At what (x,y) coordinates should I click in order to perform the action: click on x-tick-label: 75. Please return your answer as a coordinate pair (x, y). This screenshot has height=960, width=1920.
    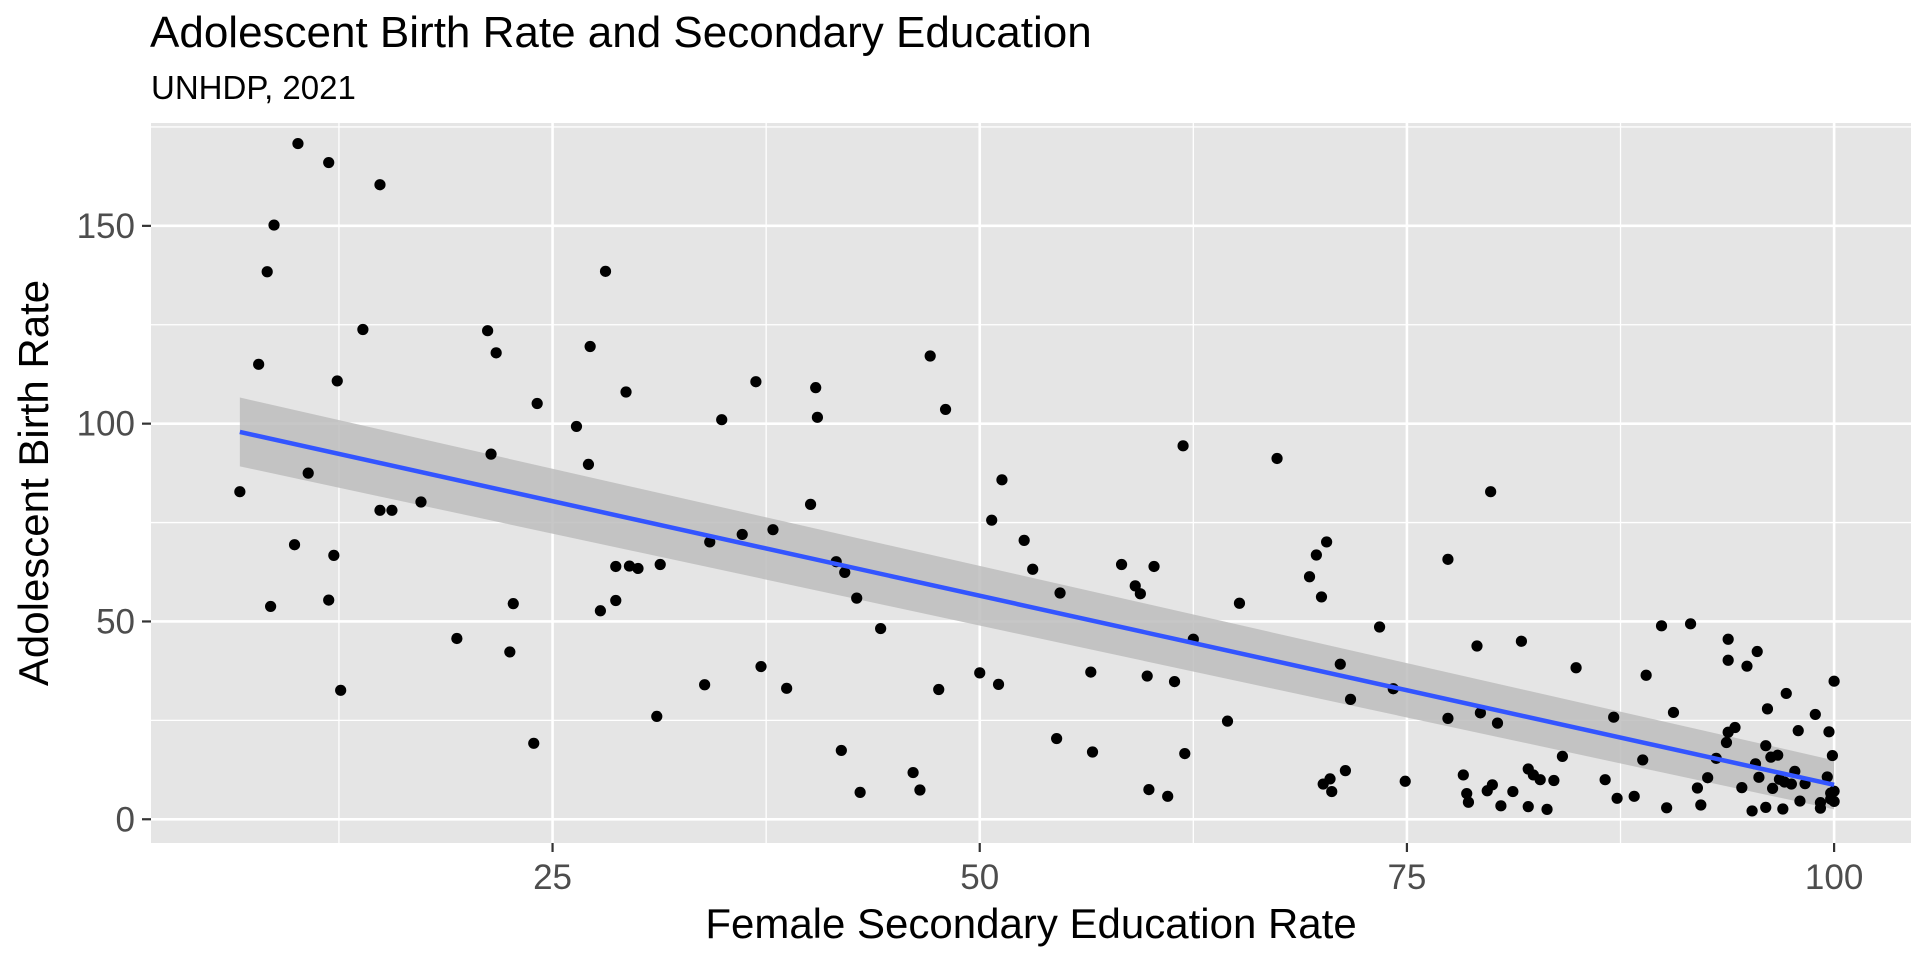
    Looking at the image, I should click on (1406, 877).